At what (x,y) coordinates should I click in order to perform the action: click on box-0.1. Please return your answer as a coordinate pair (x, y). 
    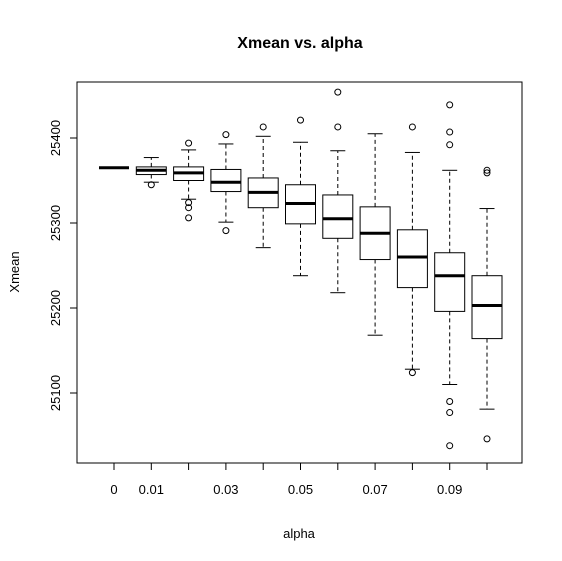
    Looking at the image, I should click on (487, 304).